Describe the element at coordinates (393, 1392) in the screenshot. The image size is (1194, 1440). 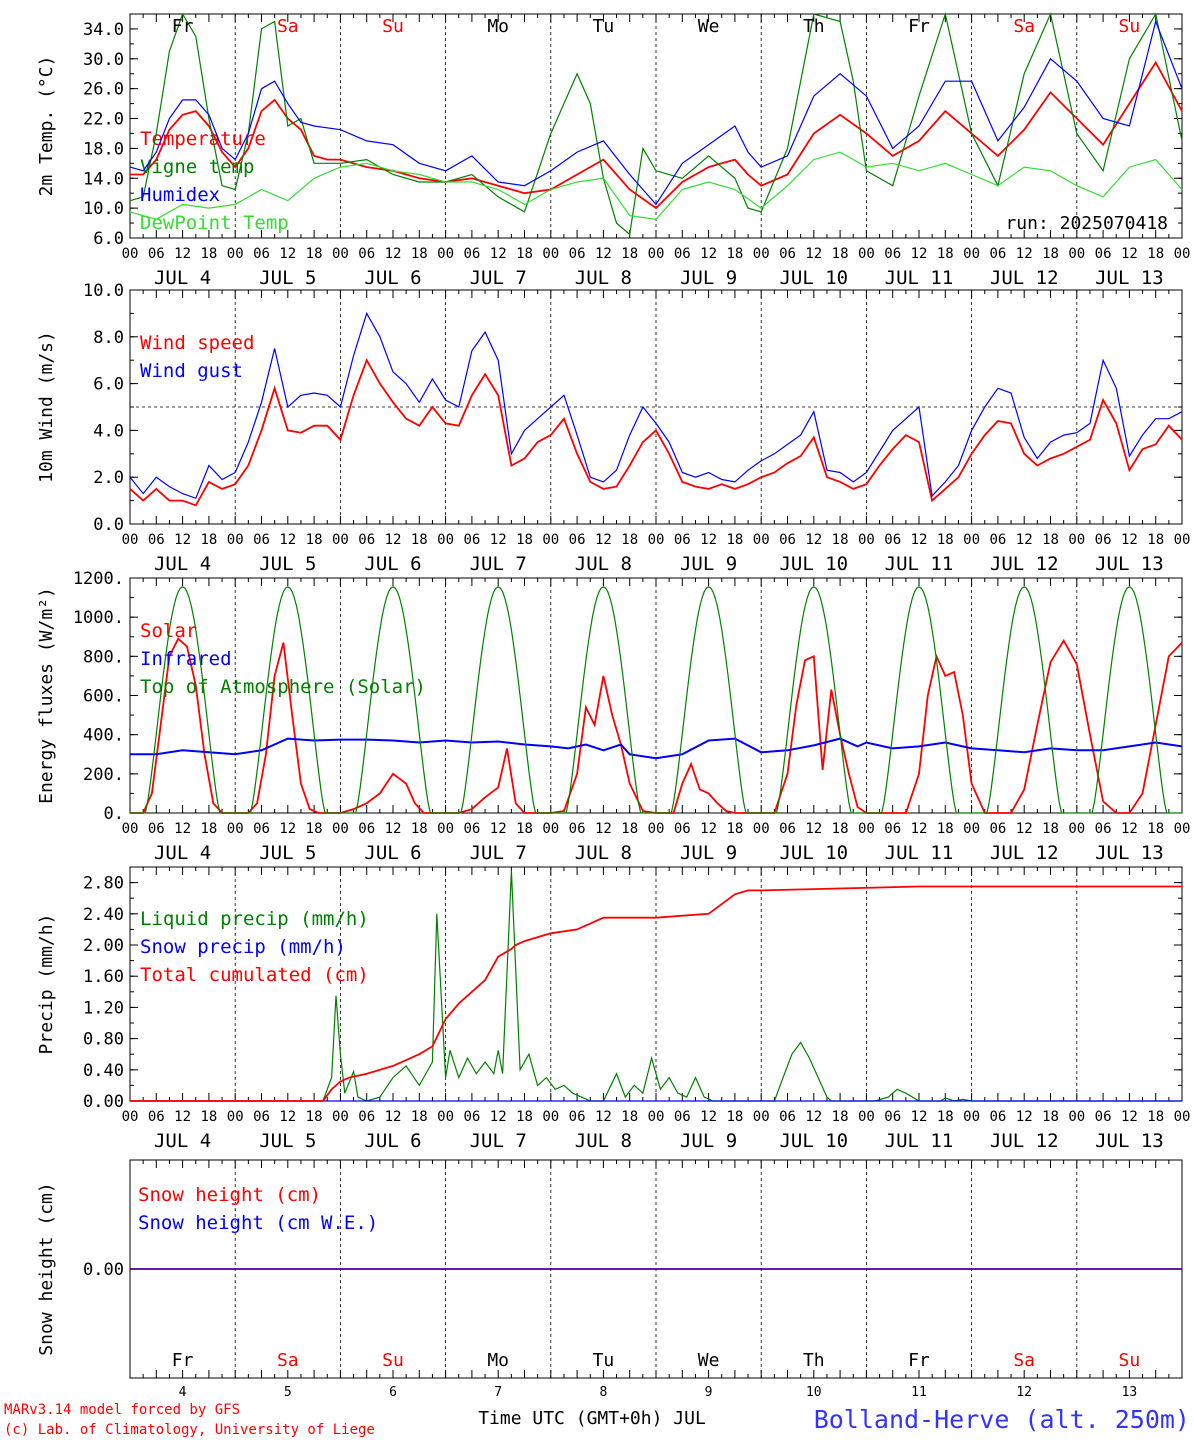
I see `day-number: 6` at that location.